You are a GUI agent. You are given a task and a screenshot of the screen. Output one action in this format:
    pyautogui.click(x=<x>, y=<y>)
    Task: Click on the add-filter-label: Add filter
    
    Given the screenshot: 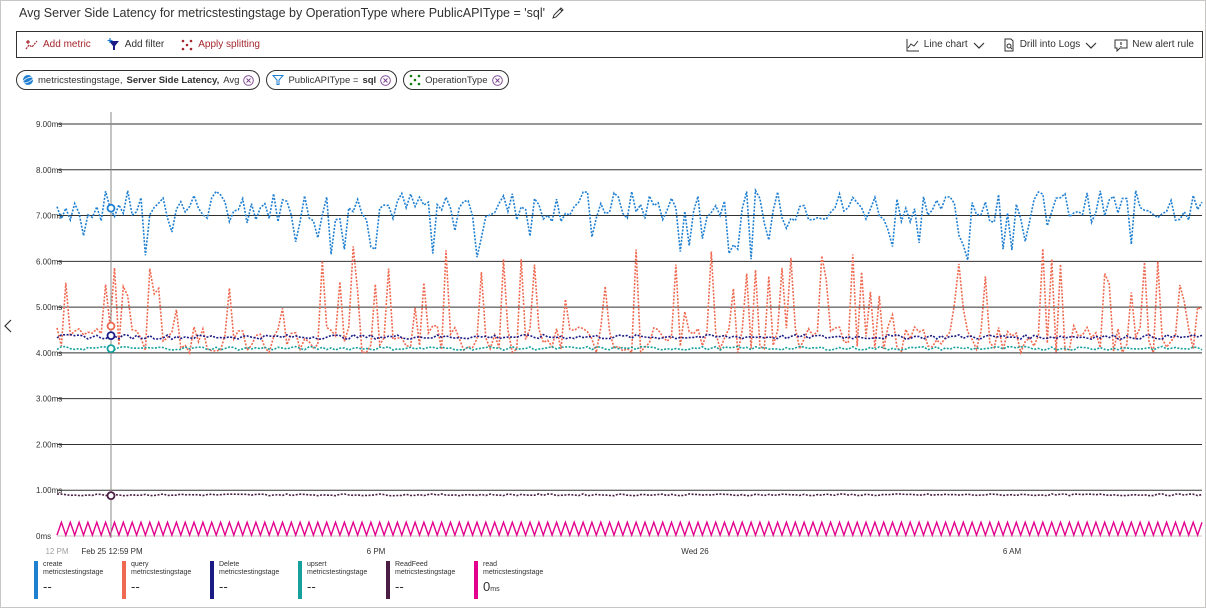 What is the action you would take?
    pyautogui.click(x=144, y=44)
    